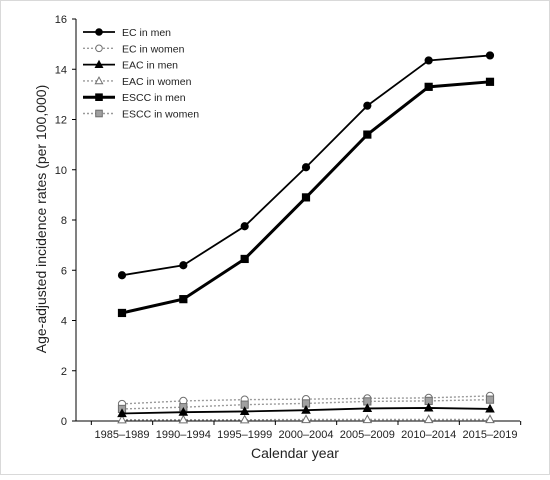 This screenshot has width=550, height=480. I want to click on x-tick-label: 1985–1989, so click(121, 435).